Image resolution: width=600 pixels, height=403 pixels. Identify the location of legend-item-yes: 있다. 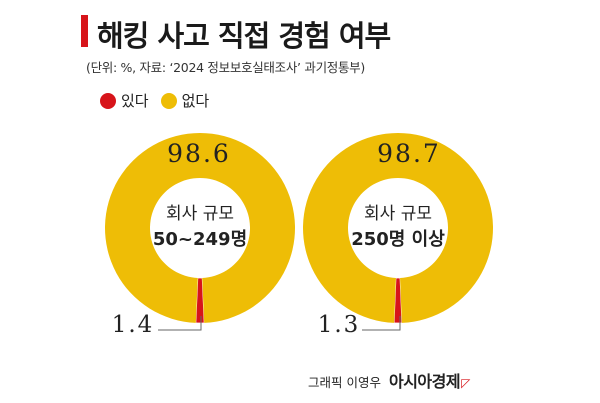
(124, 100).